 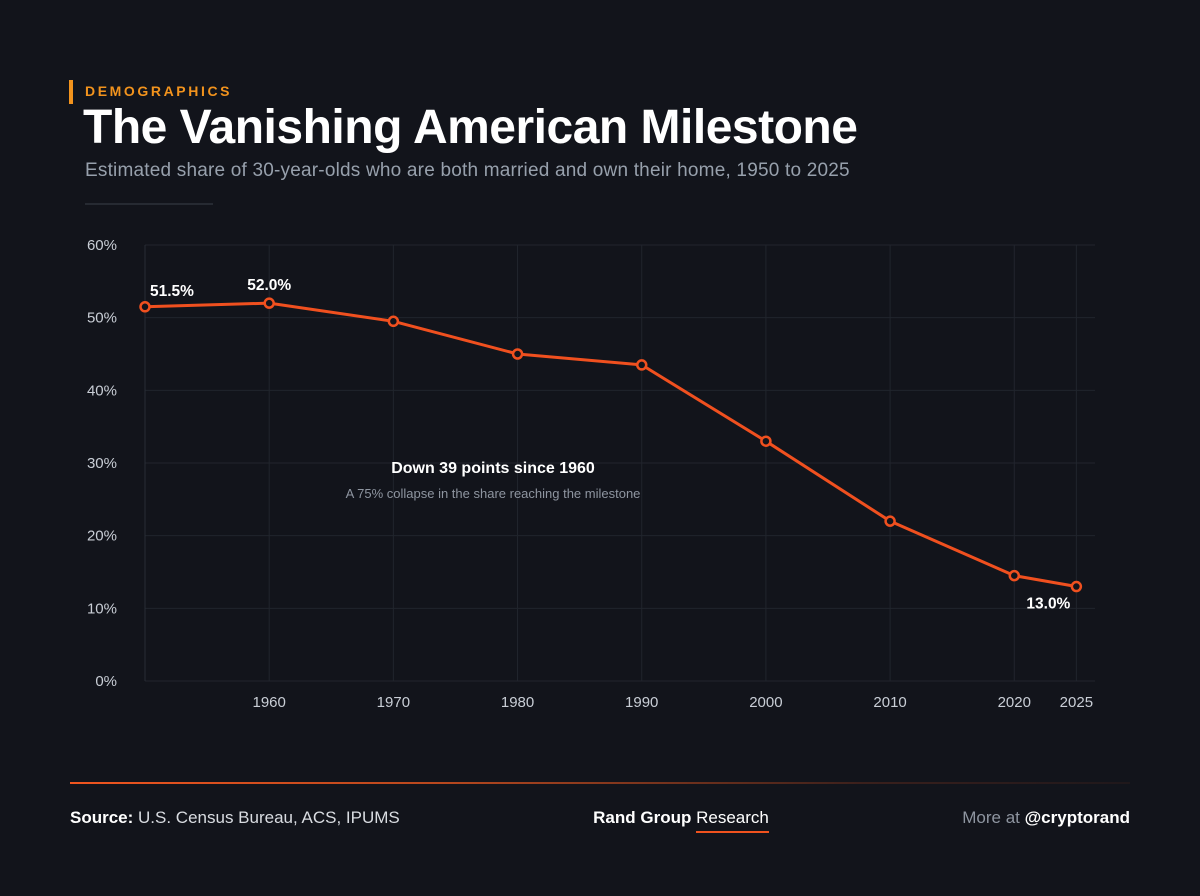 What do you see at coordinates (470, 127) in the screenshot?
I see `page-title: The Vanishing American Milestone` at bounding box center [470, 127].